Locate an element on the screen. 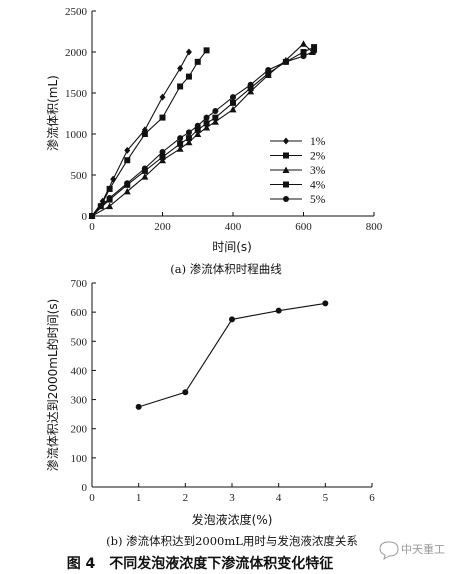  x-tick-label: 600 is located at coordinates (303, 227).